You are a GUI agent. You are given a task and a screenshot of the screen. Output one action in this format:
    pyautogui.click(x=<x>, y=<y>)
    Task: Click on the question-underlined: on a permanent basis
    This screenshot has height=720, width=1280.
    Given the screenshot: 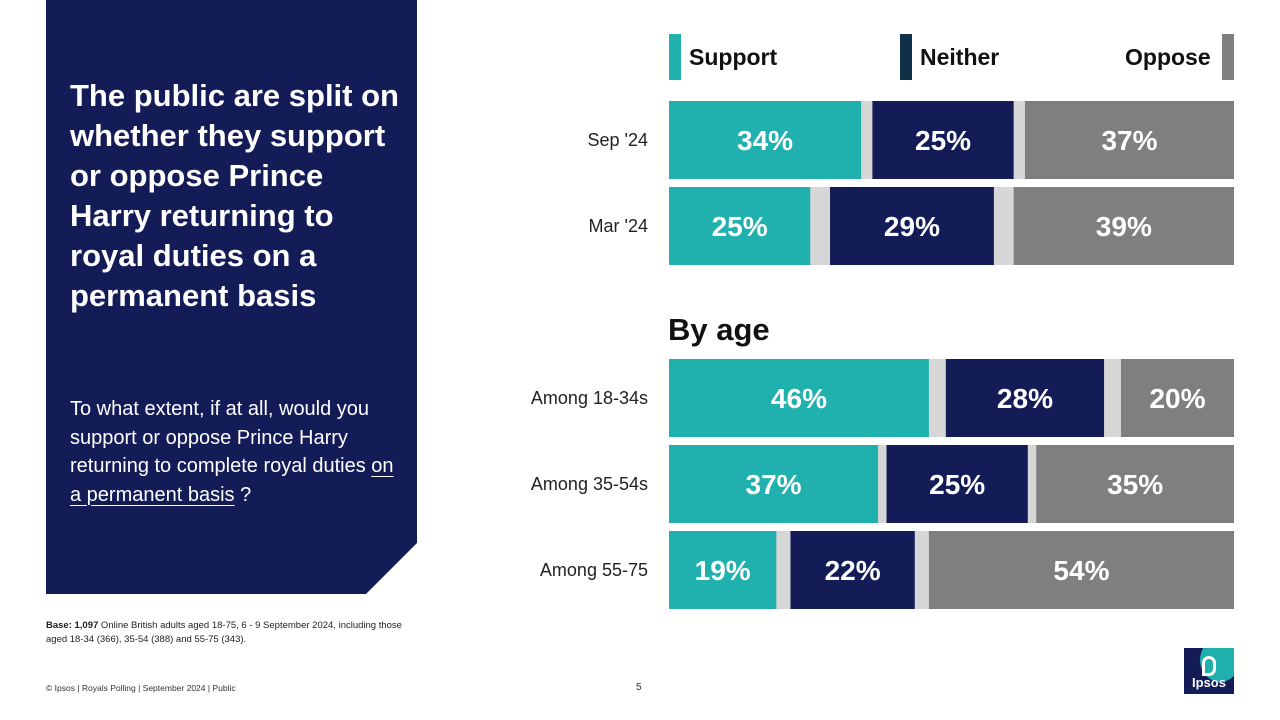 What is the action you would take?
    pyautogui.click(x=232, y=480)
    